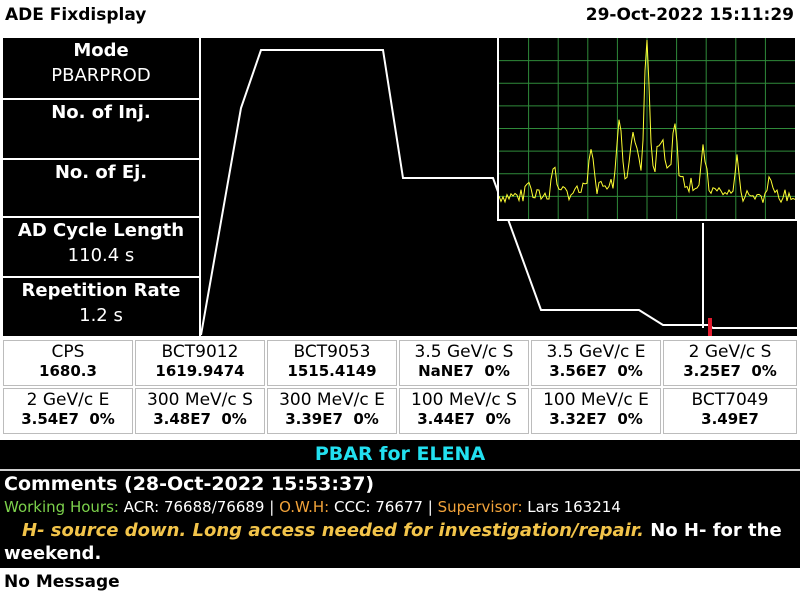 The image size is (800, 600). What do you see at coordinates (101, 112) in the screenshot?
I see `info-label: No. of Inj.` at bounding box center [101, 112].